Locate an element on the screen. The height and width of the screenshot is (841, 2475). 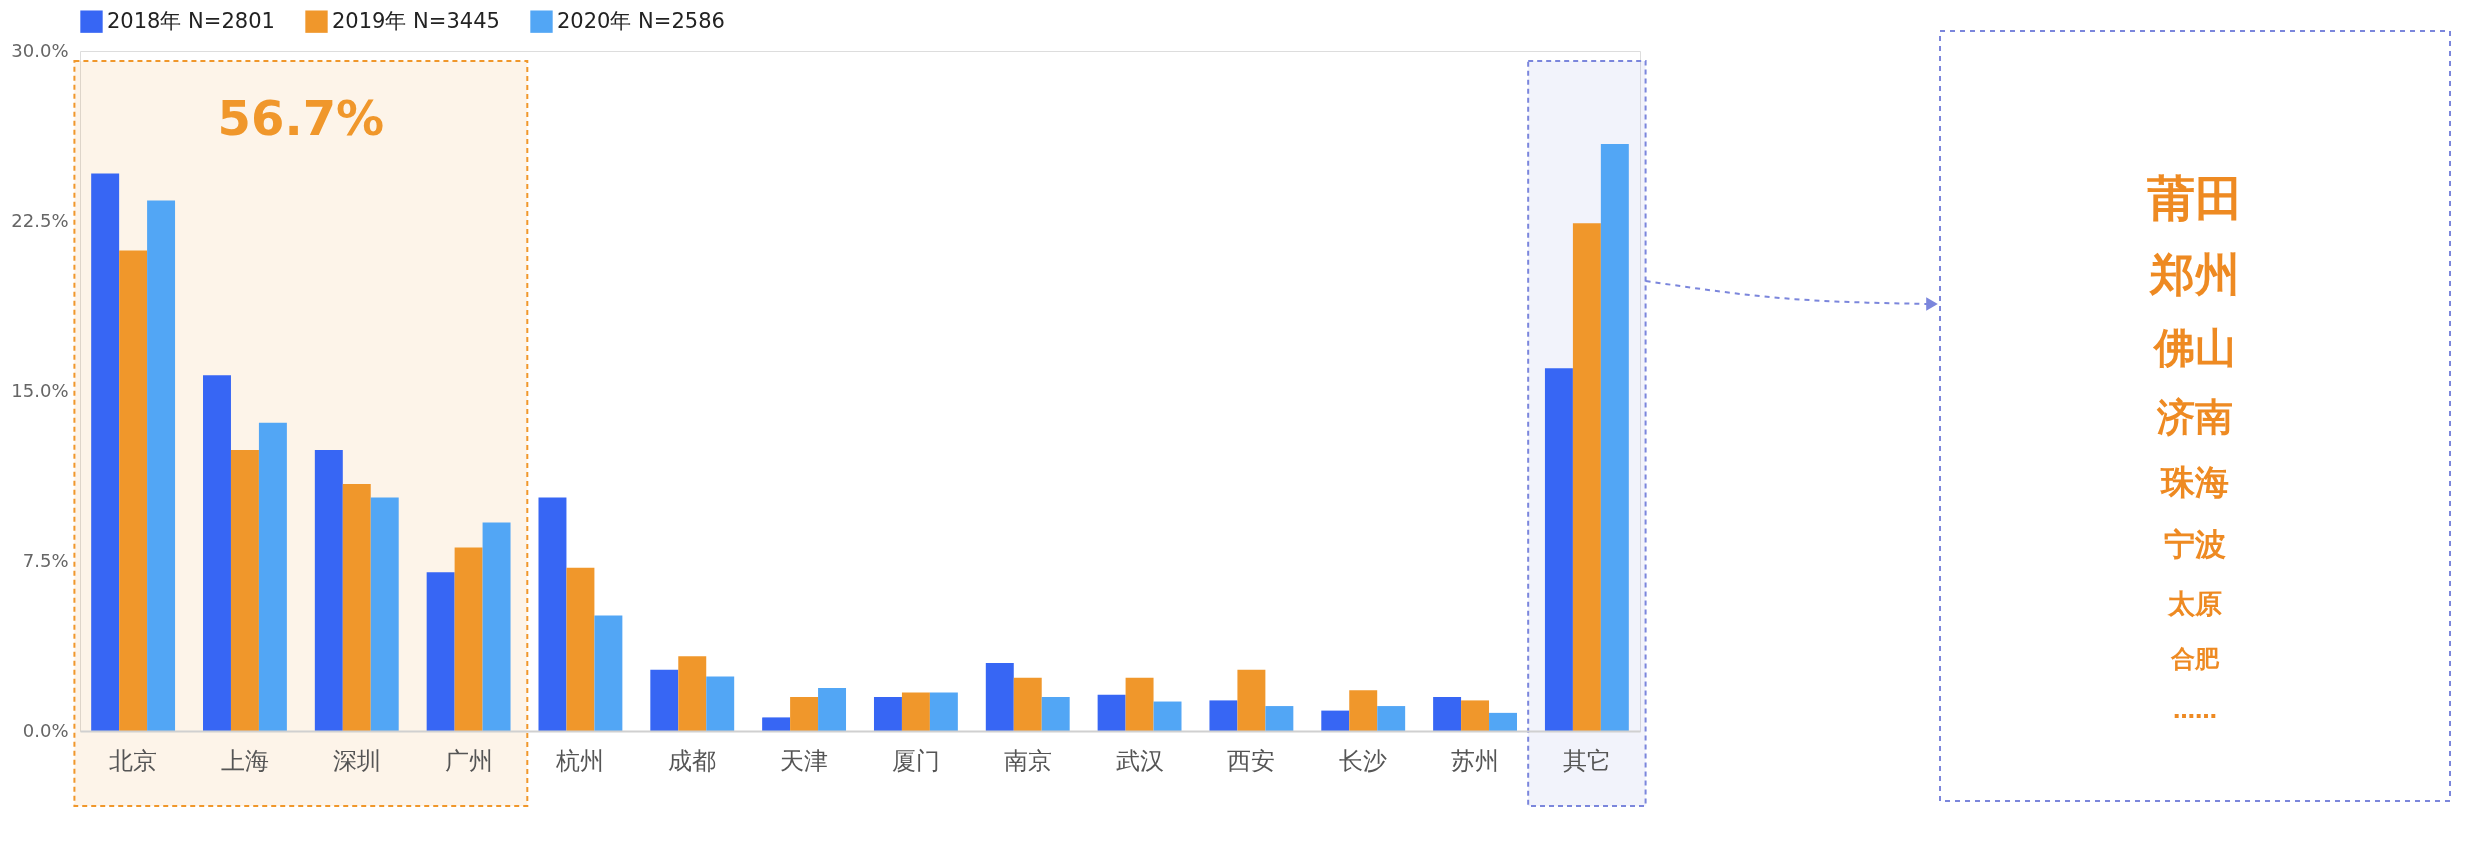
text: 佛山 is located at coordinates (2194, 347).